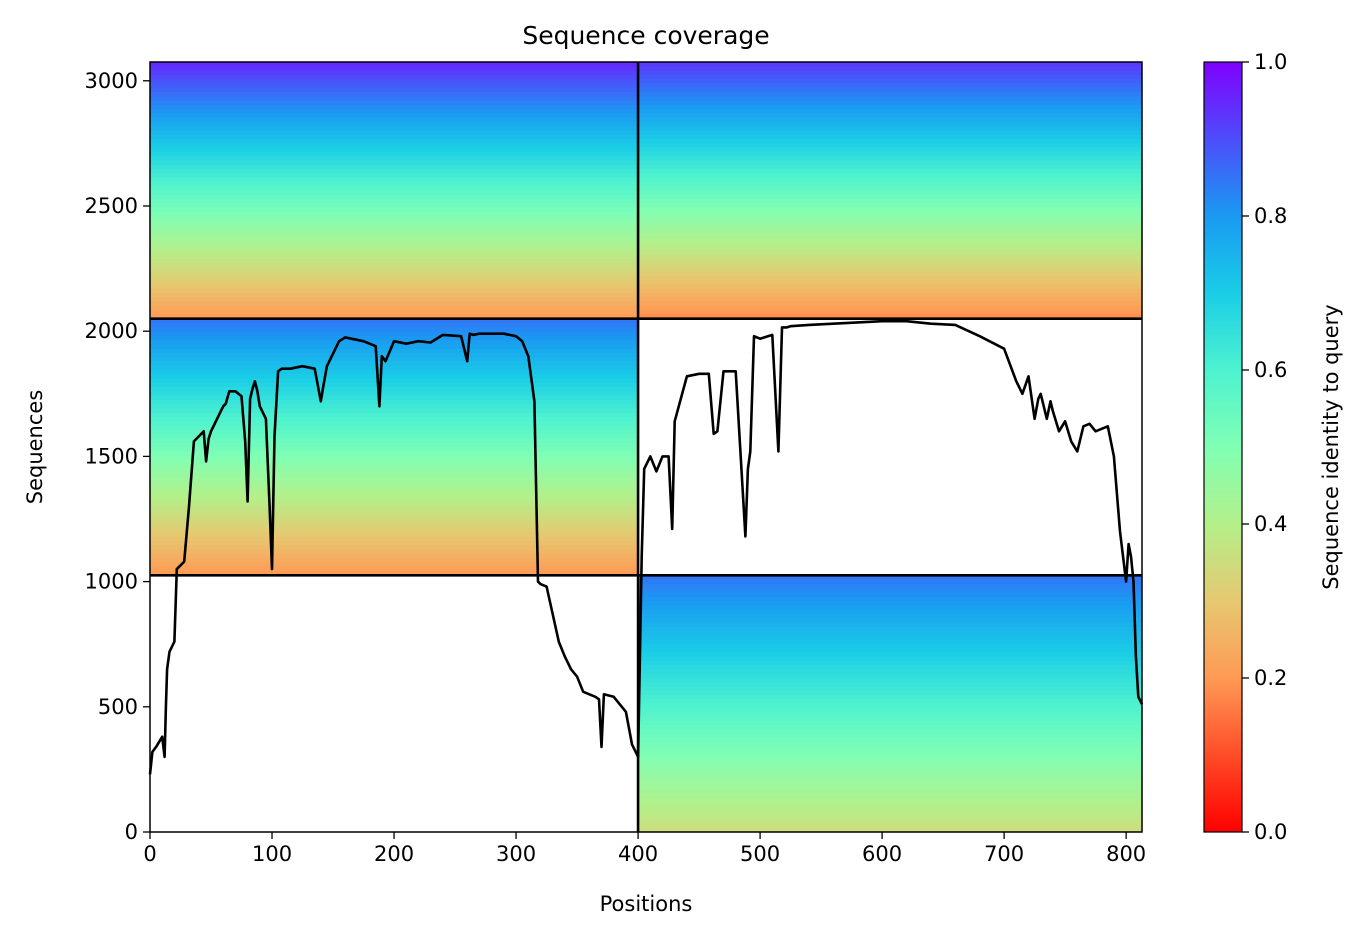  Describe the element at coordinates (131, 832) in the screenshot. I see `y-tick-label: 0` at that location.